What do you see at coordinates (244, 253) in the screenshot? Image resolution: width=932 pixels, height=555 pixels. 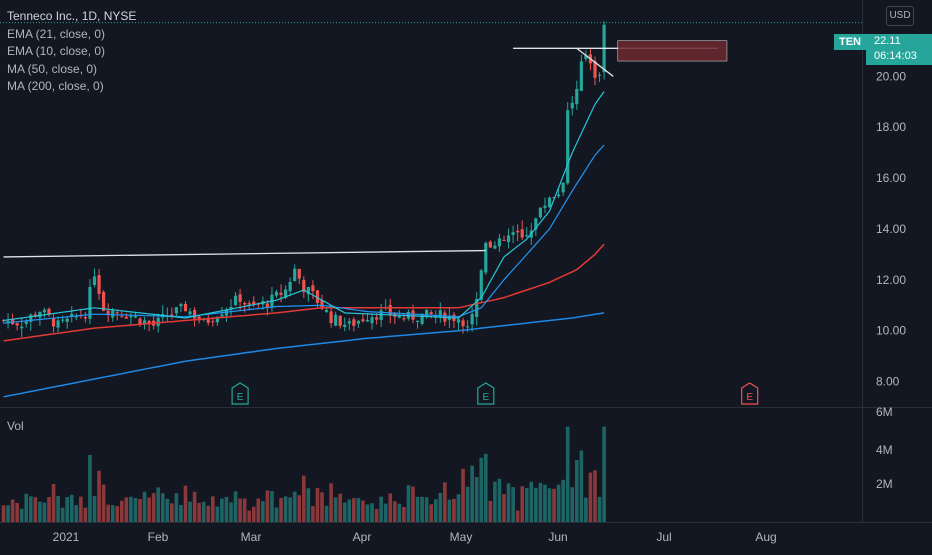 I see `resistance-line` at bounding box center [244, 253].